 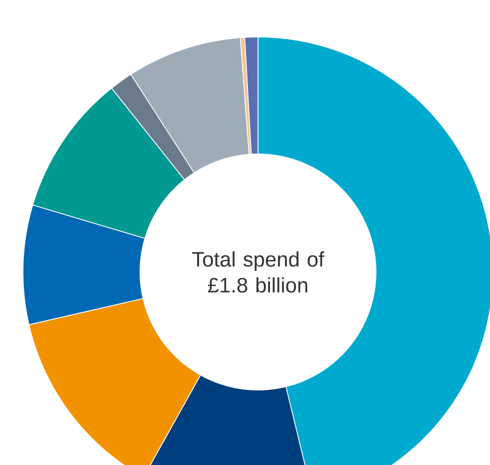 What do you see at coordinates (258, 272) in the screenshot?
I see `text: Total spend of £1.8 billion` at bounding box center [258, 272].